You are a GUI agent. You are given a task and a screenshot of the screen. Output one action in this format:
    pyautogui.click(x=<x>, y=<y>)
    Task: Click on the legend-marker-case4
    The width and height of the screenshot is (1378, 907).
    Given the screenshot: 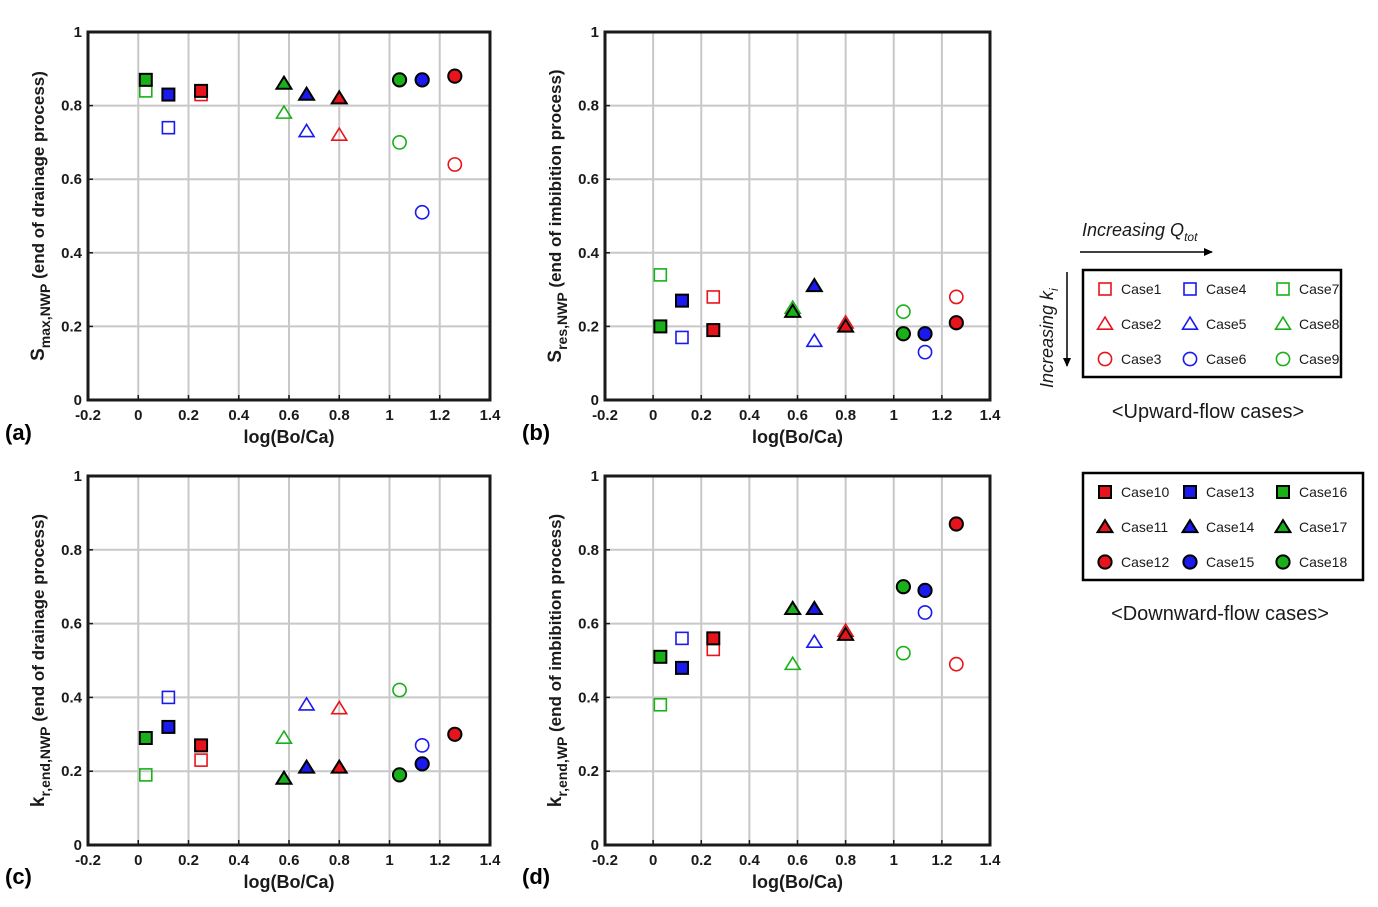 What is the action you would take?
    pyautogui.click(x=1190, y=289)
    